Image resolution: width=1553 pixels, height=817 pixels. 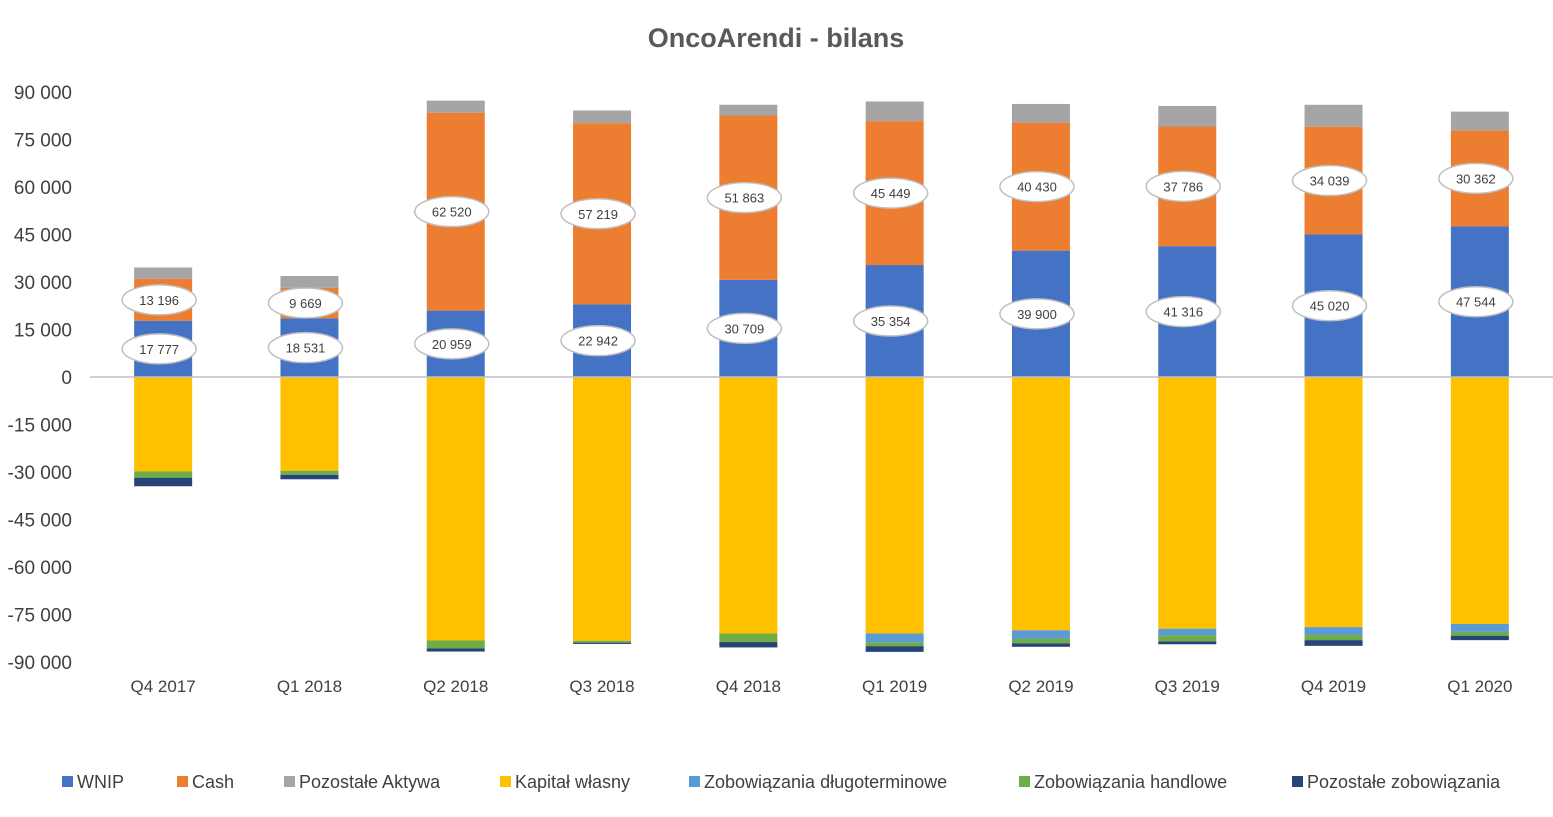 I want to click on y-tick-label: -15 000, so click(x=40, y=426).